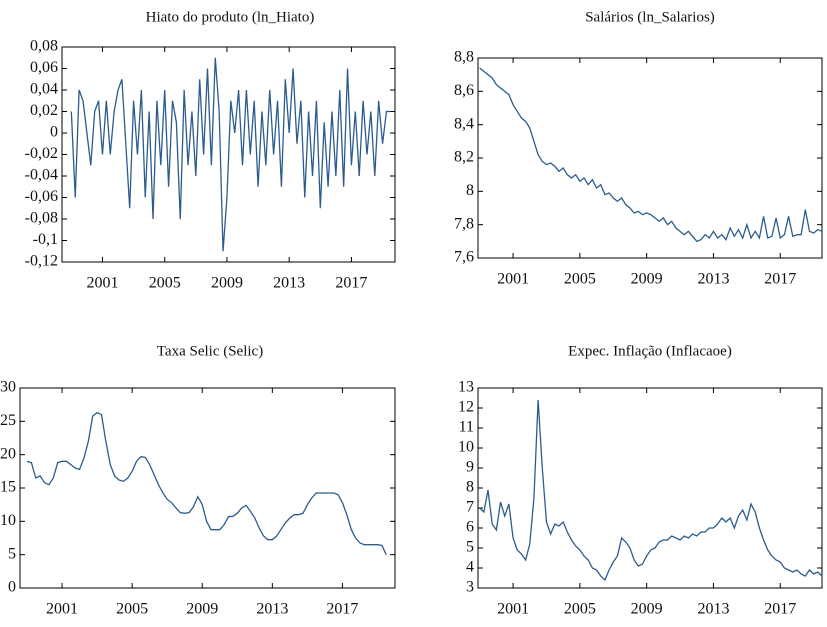 The width and height of the screenshot is (827, 627). Describe the element at coordinates (470, 467) in the screenshot. I see `y-tick-label: 9` at that location.